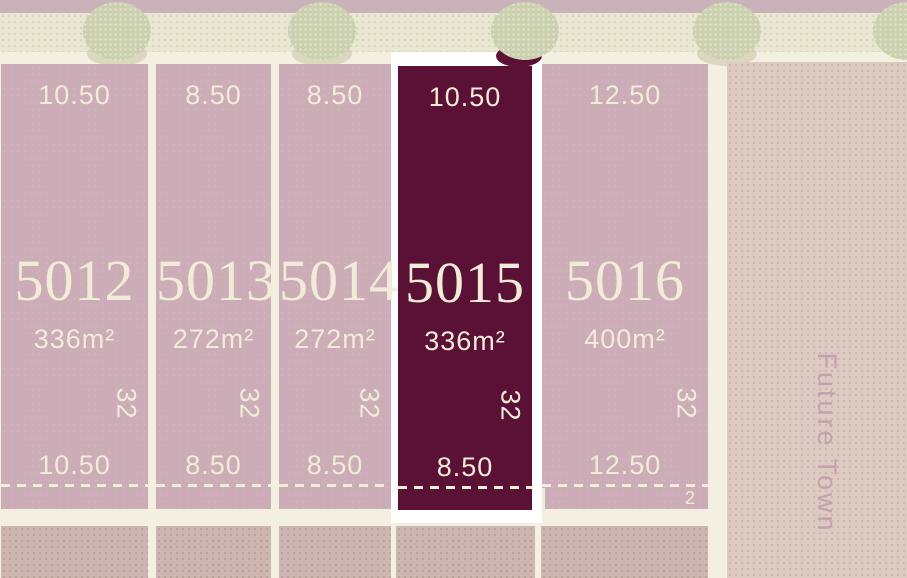  Describe the element at coordinates (74, 280) in the screenshot. I see `lot-number: 5012` at that location.